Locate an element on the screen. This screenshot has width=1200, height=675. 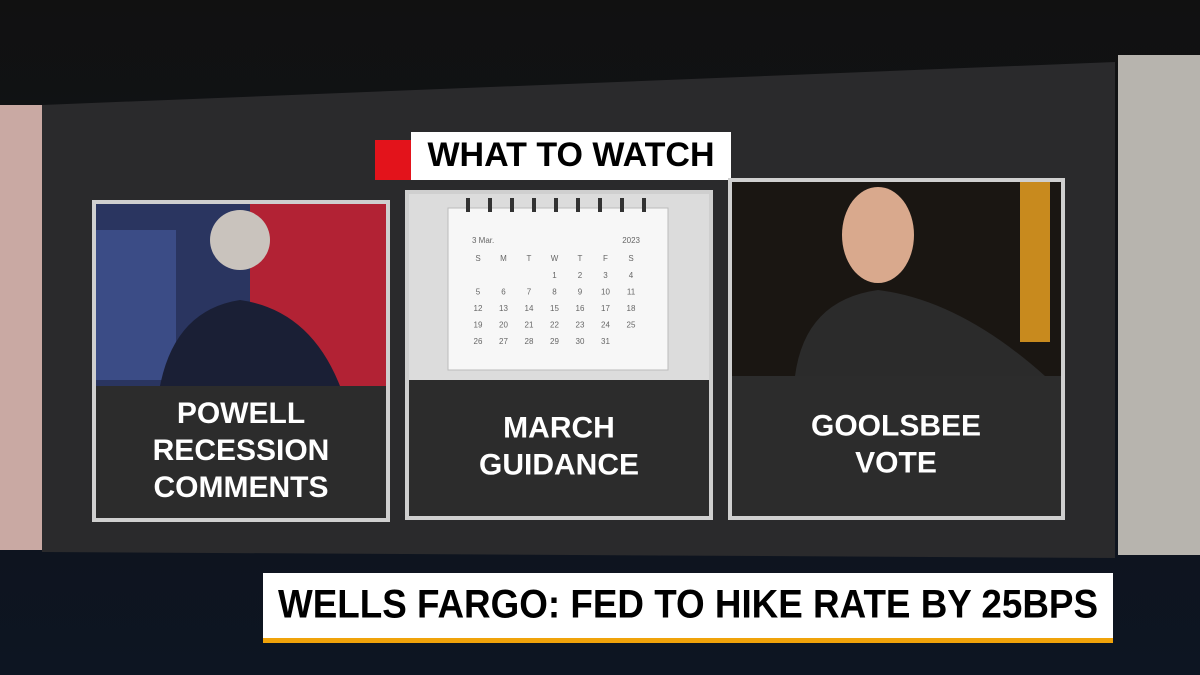
title: WHAT TO WATCH is located at coordinates (570, 155).